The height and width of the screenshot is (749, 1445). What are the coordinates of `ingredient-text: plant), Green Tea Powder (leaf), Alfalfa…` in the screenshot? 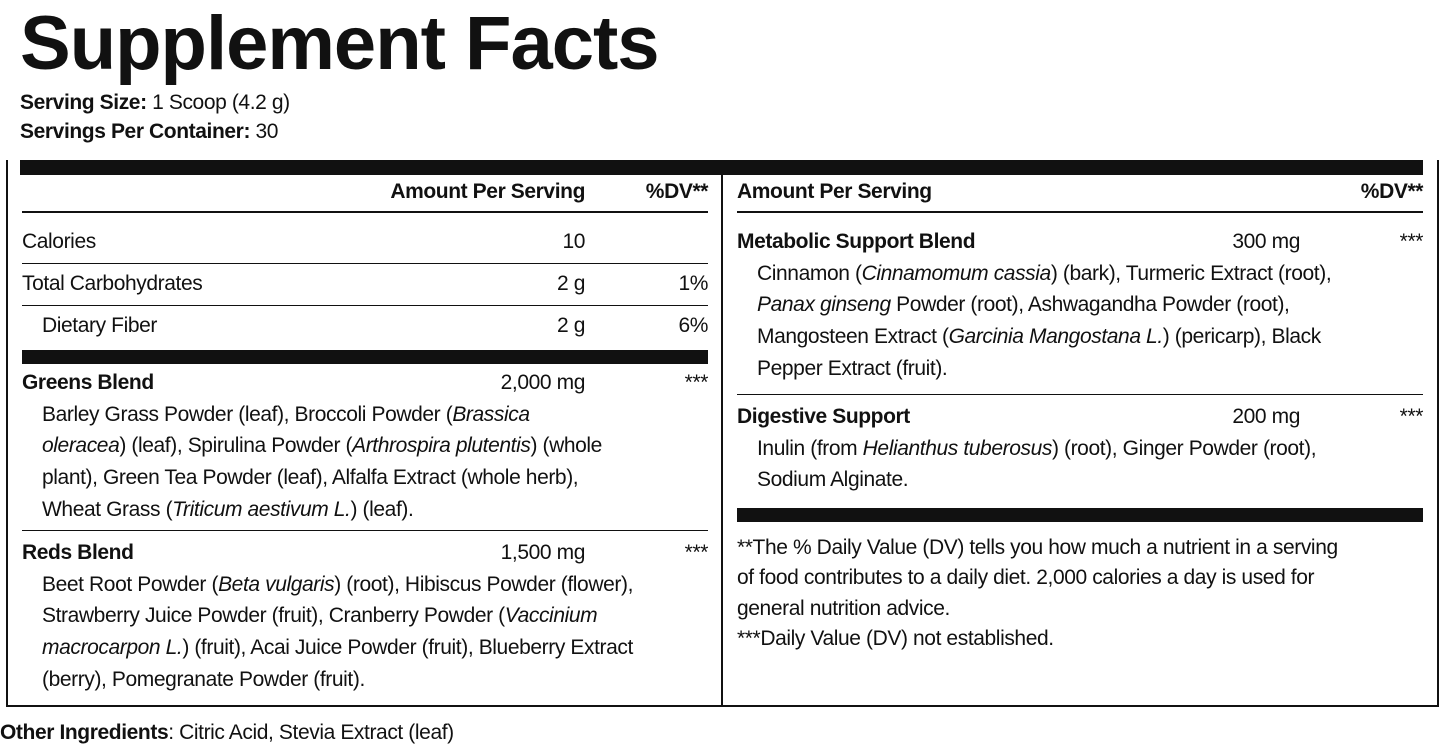 It's located at (310, 478).